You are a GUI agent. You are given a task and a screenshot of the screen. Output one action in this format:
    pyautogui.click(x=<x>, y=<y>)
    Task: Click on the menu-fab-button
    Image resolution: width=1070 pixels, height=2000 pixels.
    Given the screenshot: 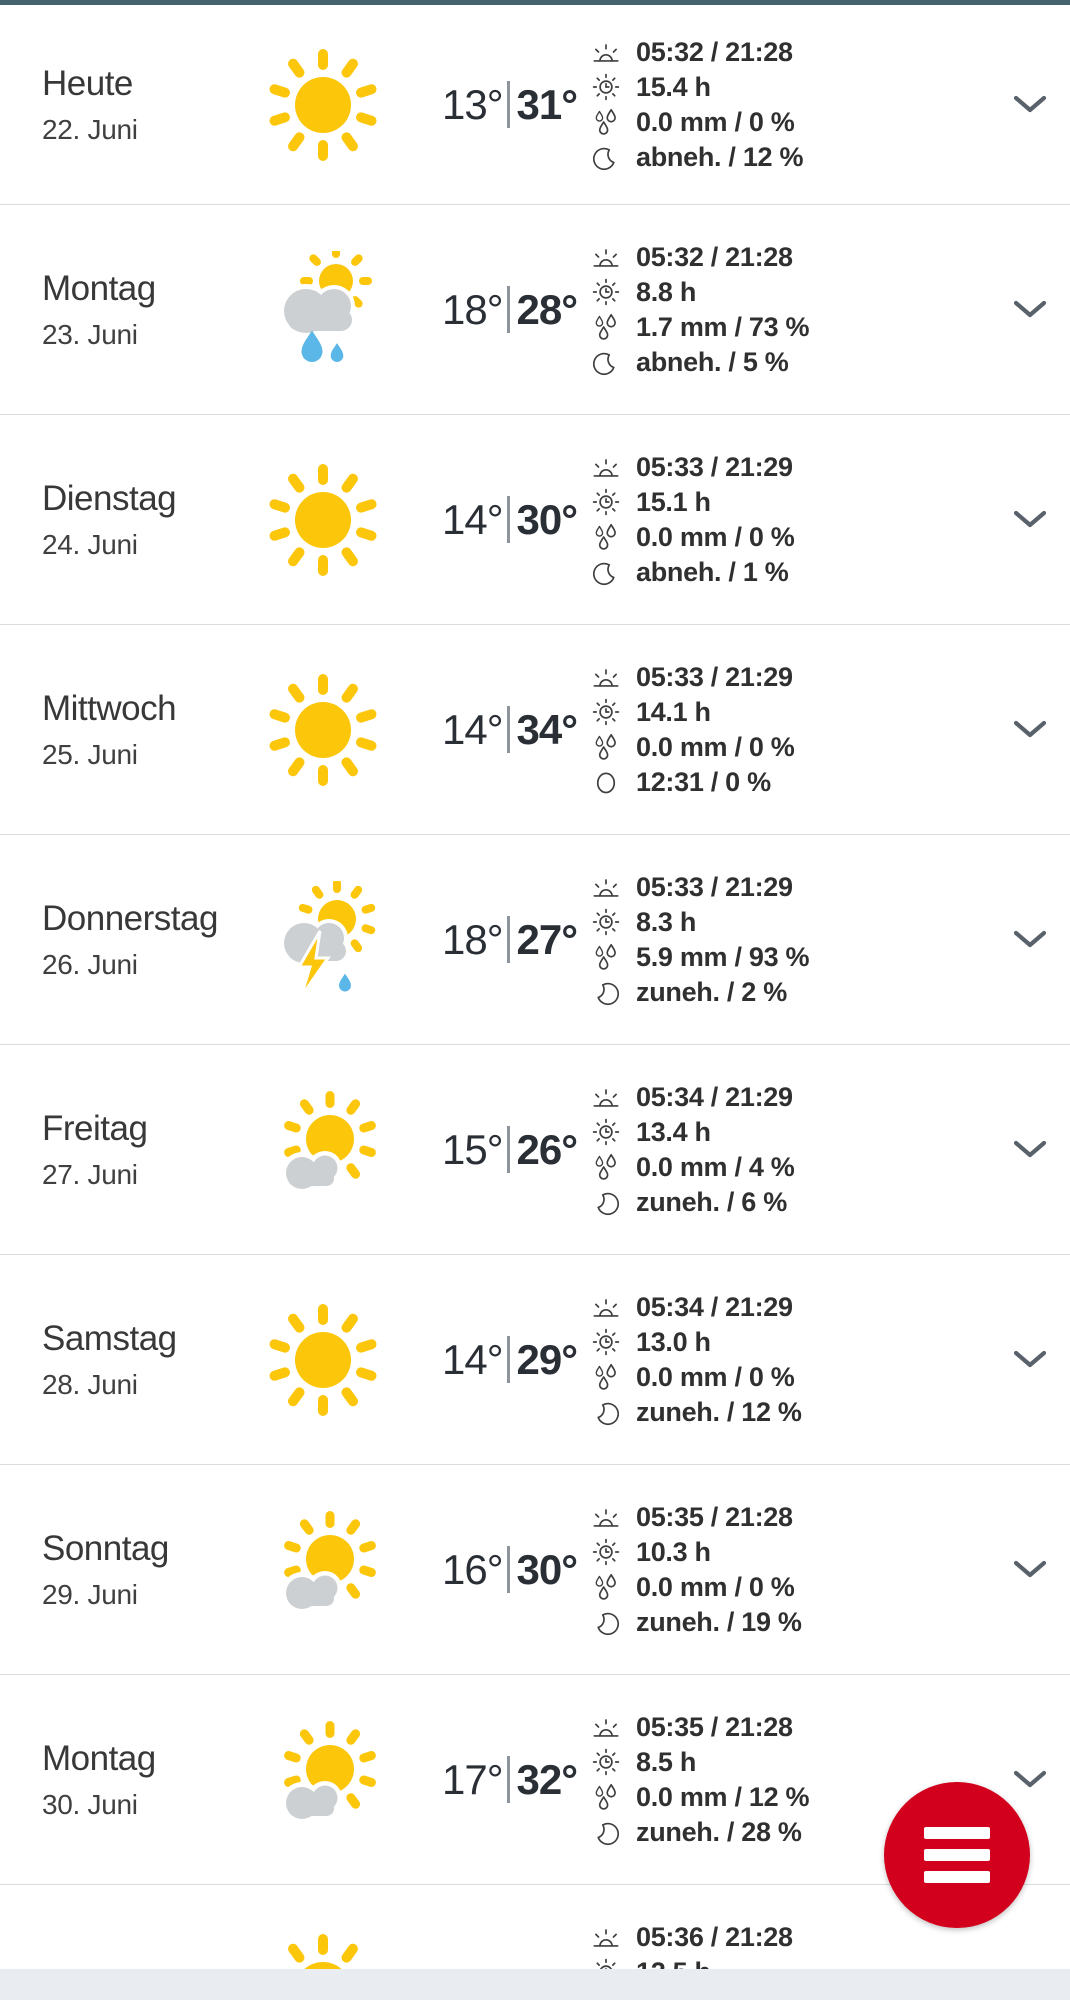 What is the action you would take?
    pyautogui.click(x=957, y=1855)
    